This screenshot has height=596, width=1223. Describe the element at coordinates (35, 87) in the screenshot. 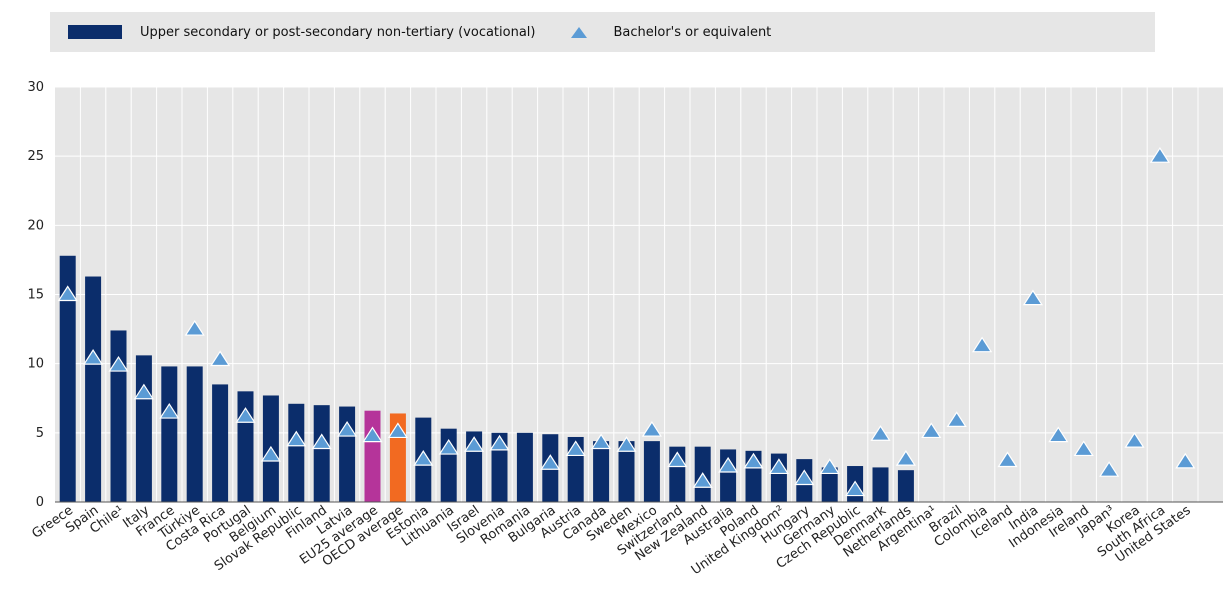

I see `y-tick-label: 30` at that location.